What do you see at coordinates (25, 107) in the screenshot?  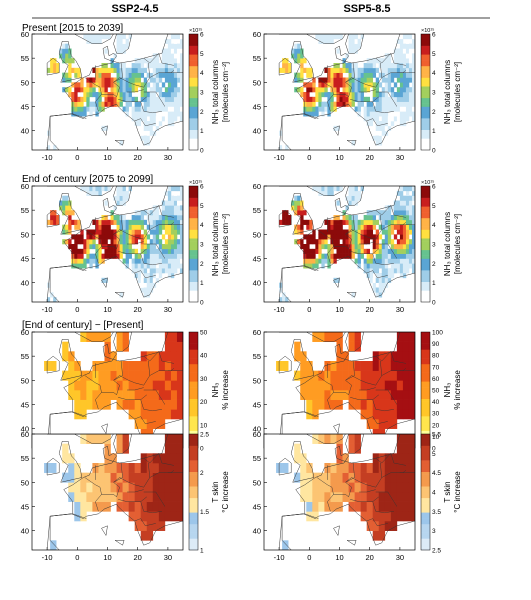 I see `y-tick-label: 45` at bounding box center [25, 107].